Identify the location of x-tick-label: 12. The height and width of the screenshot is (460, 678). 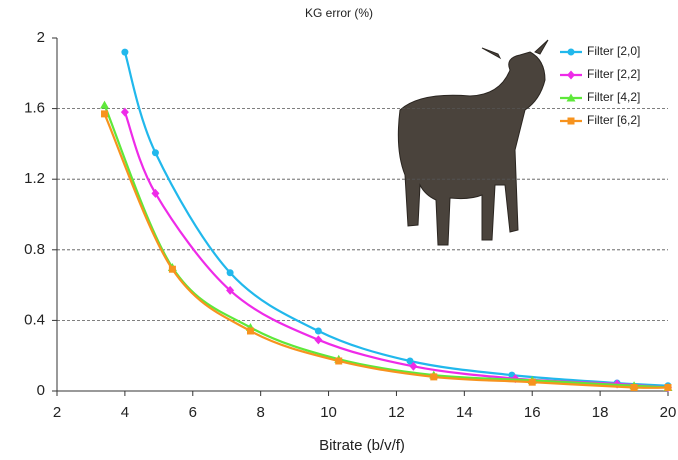
(396, 412).